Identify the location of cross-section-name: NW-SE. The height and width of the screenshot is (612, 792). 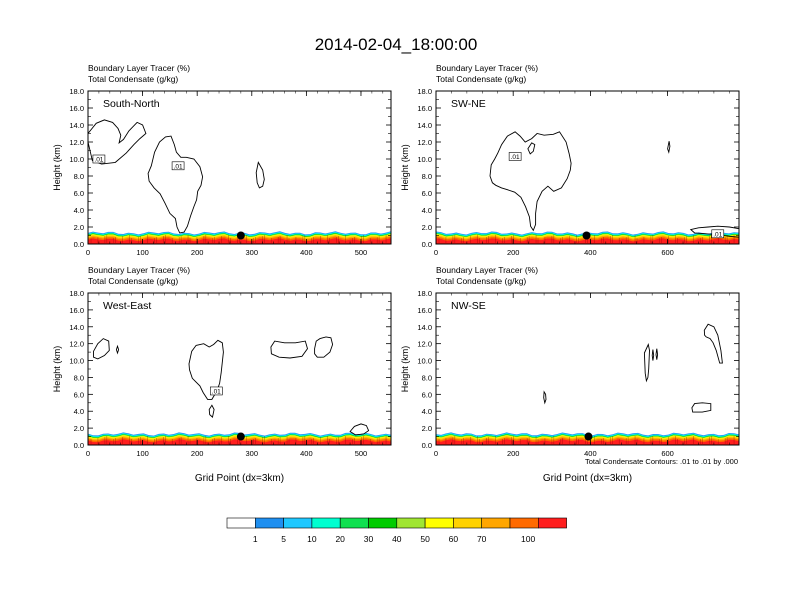
(468, 306).